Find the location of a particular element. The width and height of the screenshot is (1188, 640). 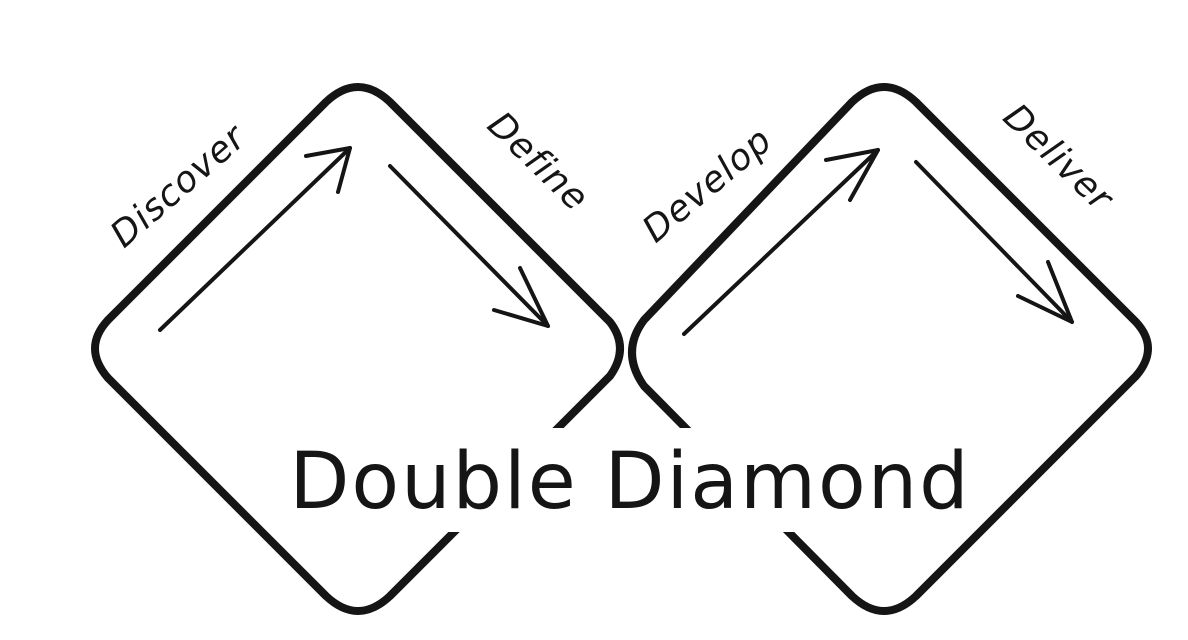

phase-label-discover: Discover is located at coordinates (179, 186).